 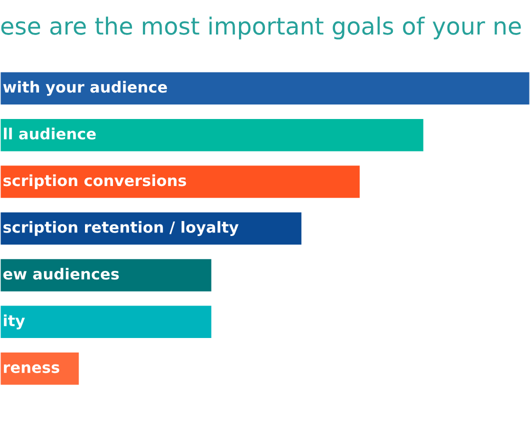 I want to click on y-tick-label: with your audience, so click(x=85, y=88).